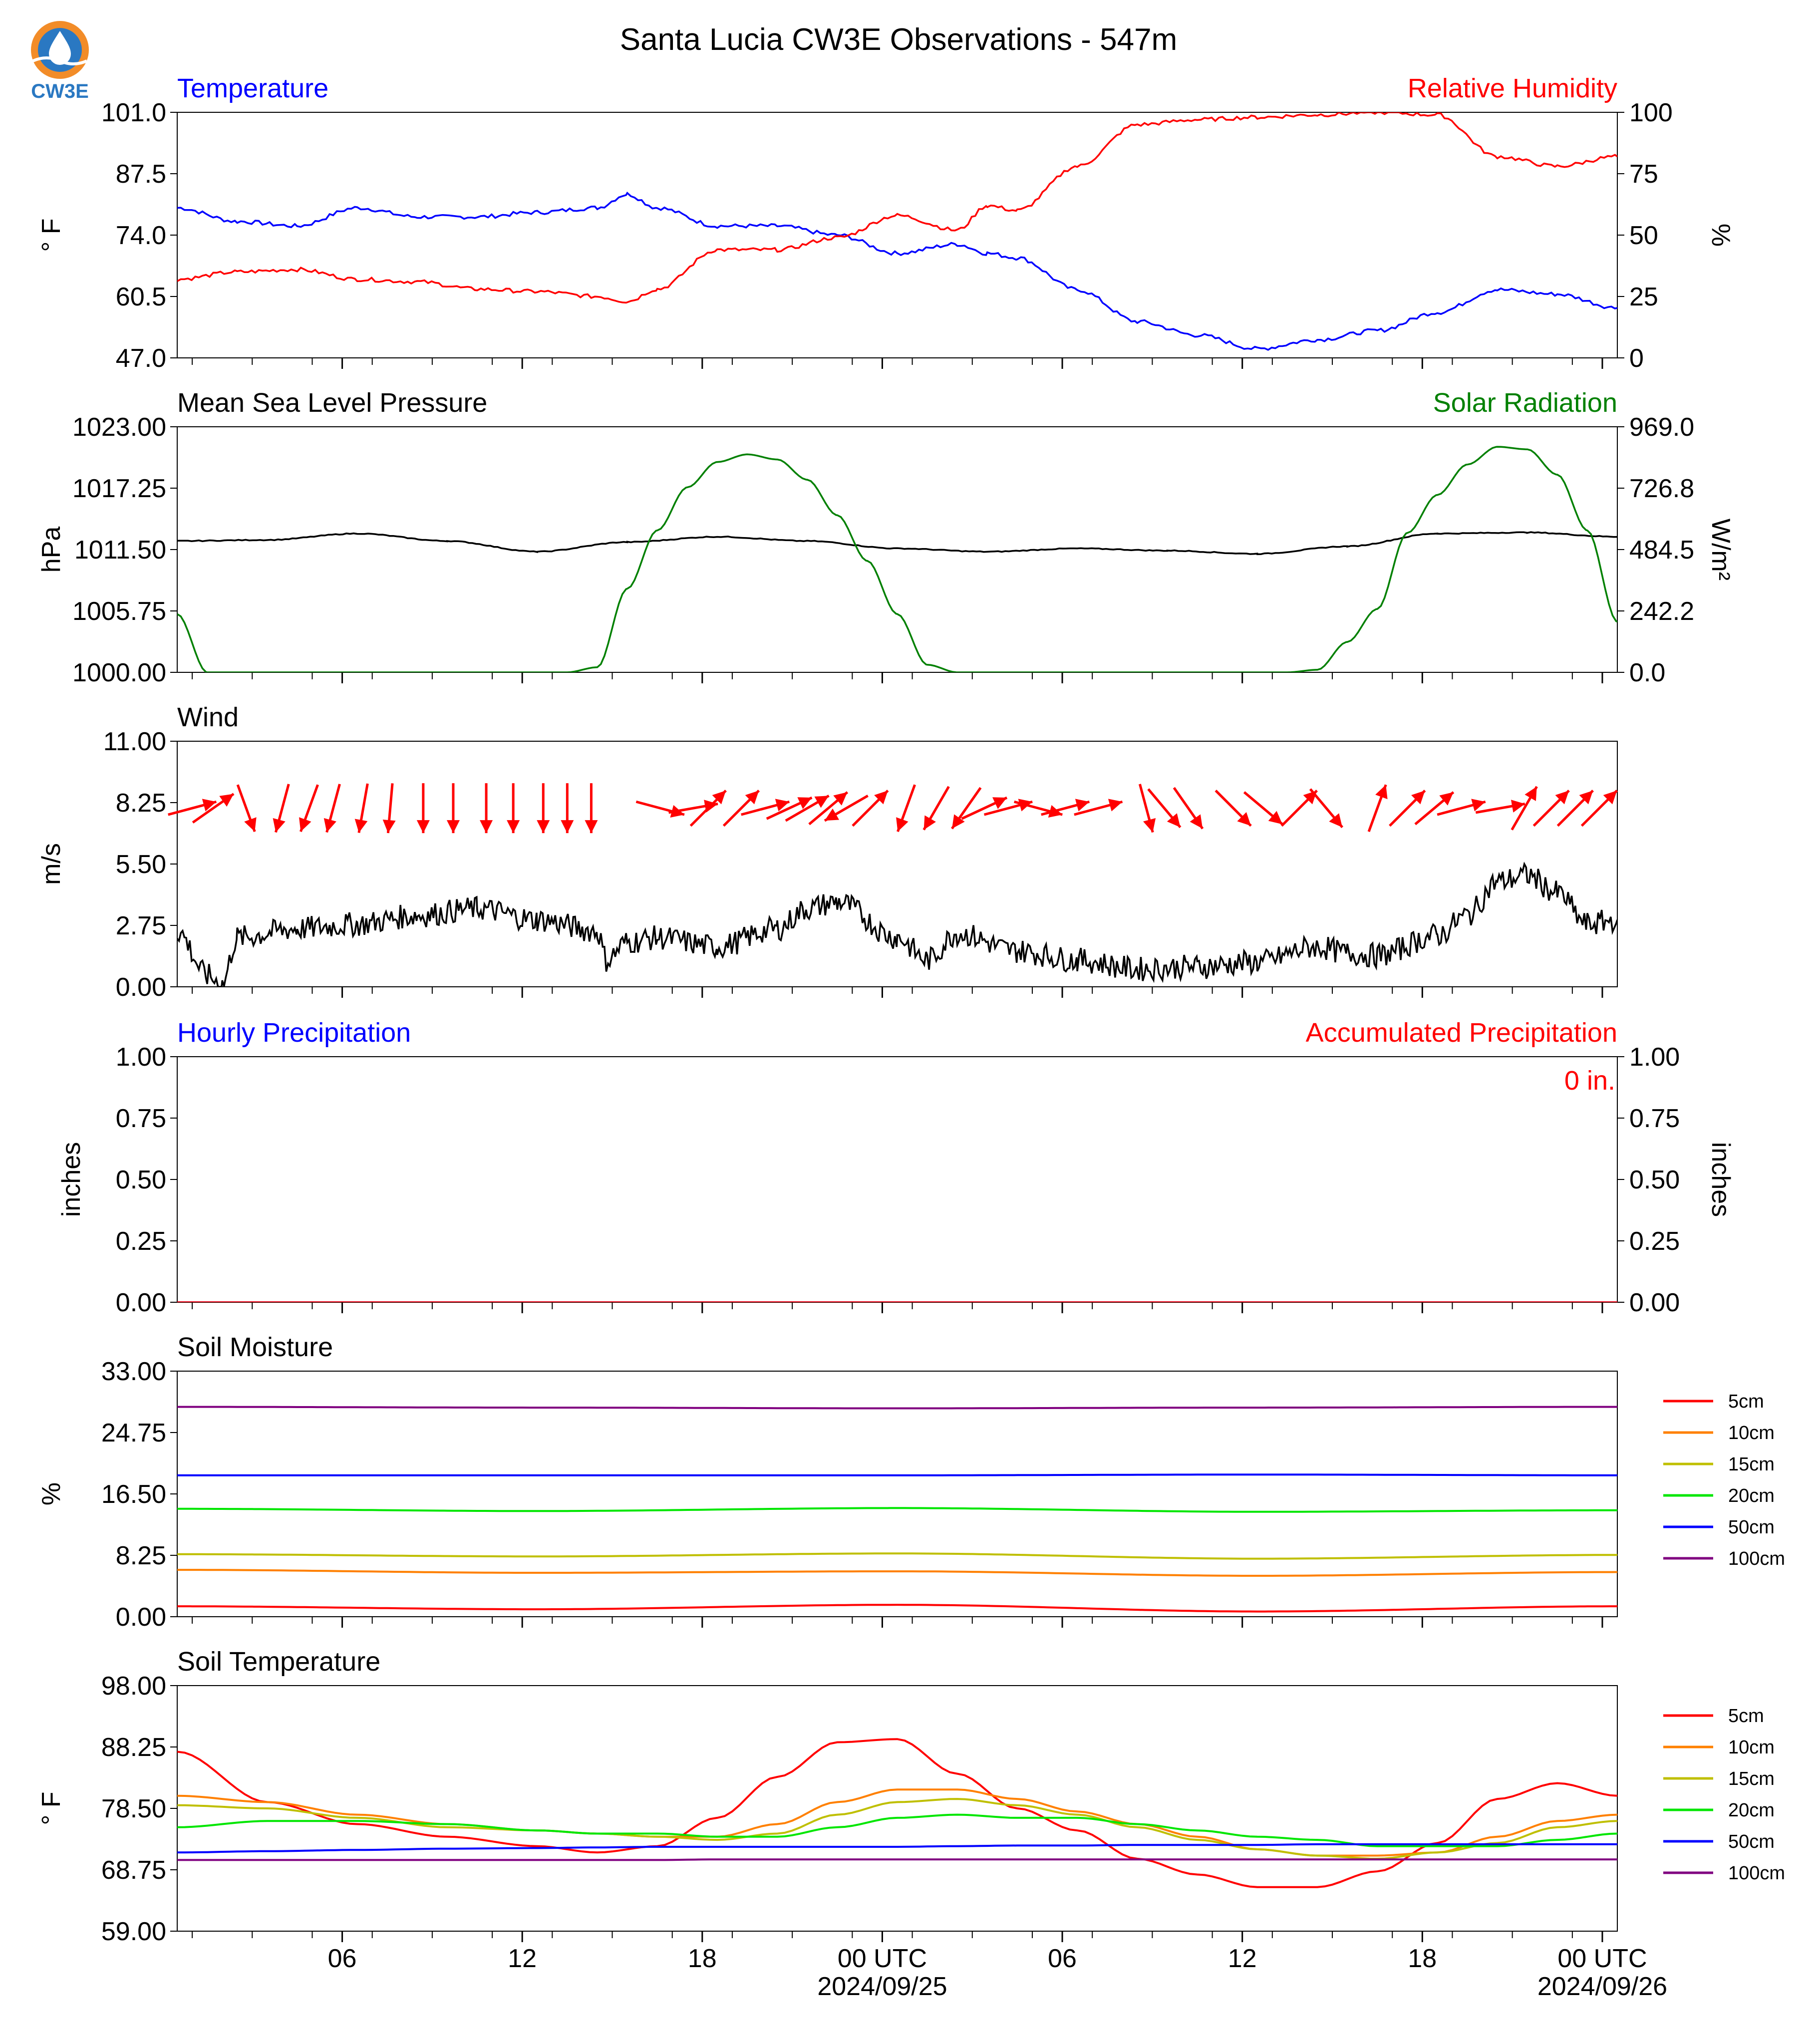 The width and height of the screenshot is (1820, 2028). Describe the element at coordinates (141, 1179) in the screenshot. I see `y-left-tick-label: 0.50` at that location.